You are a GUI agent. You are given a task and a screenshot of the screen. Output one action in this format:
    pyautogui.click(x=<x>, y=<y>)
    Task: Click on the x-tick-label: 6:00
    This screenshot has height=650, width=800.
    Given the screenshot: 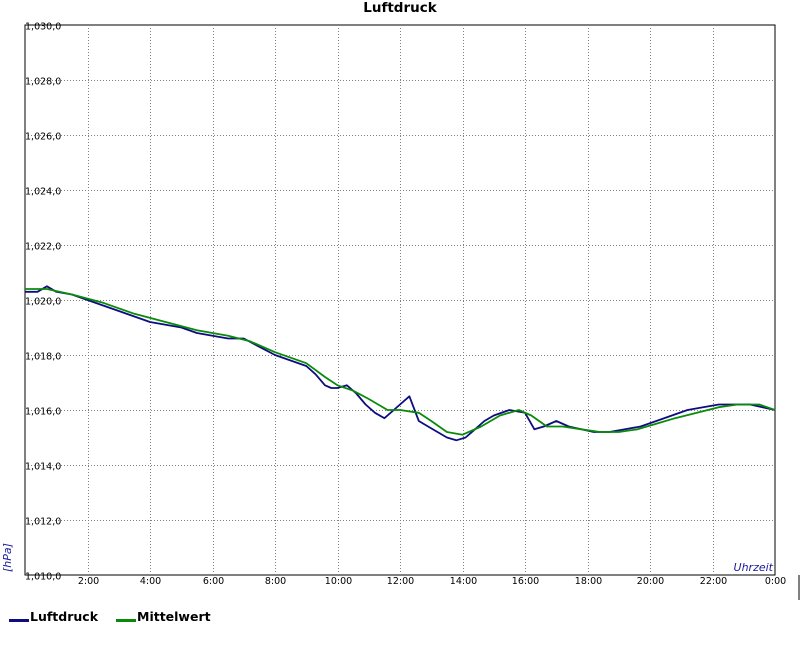 What is the action you would take?
    pyautogui.click(x=213, y=581)
    